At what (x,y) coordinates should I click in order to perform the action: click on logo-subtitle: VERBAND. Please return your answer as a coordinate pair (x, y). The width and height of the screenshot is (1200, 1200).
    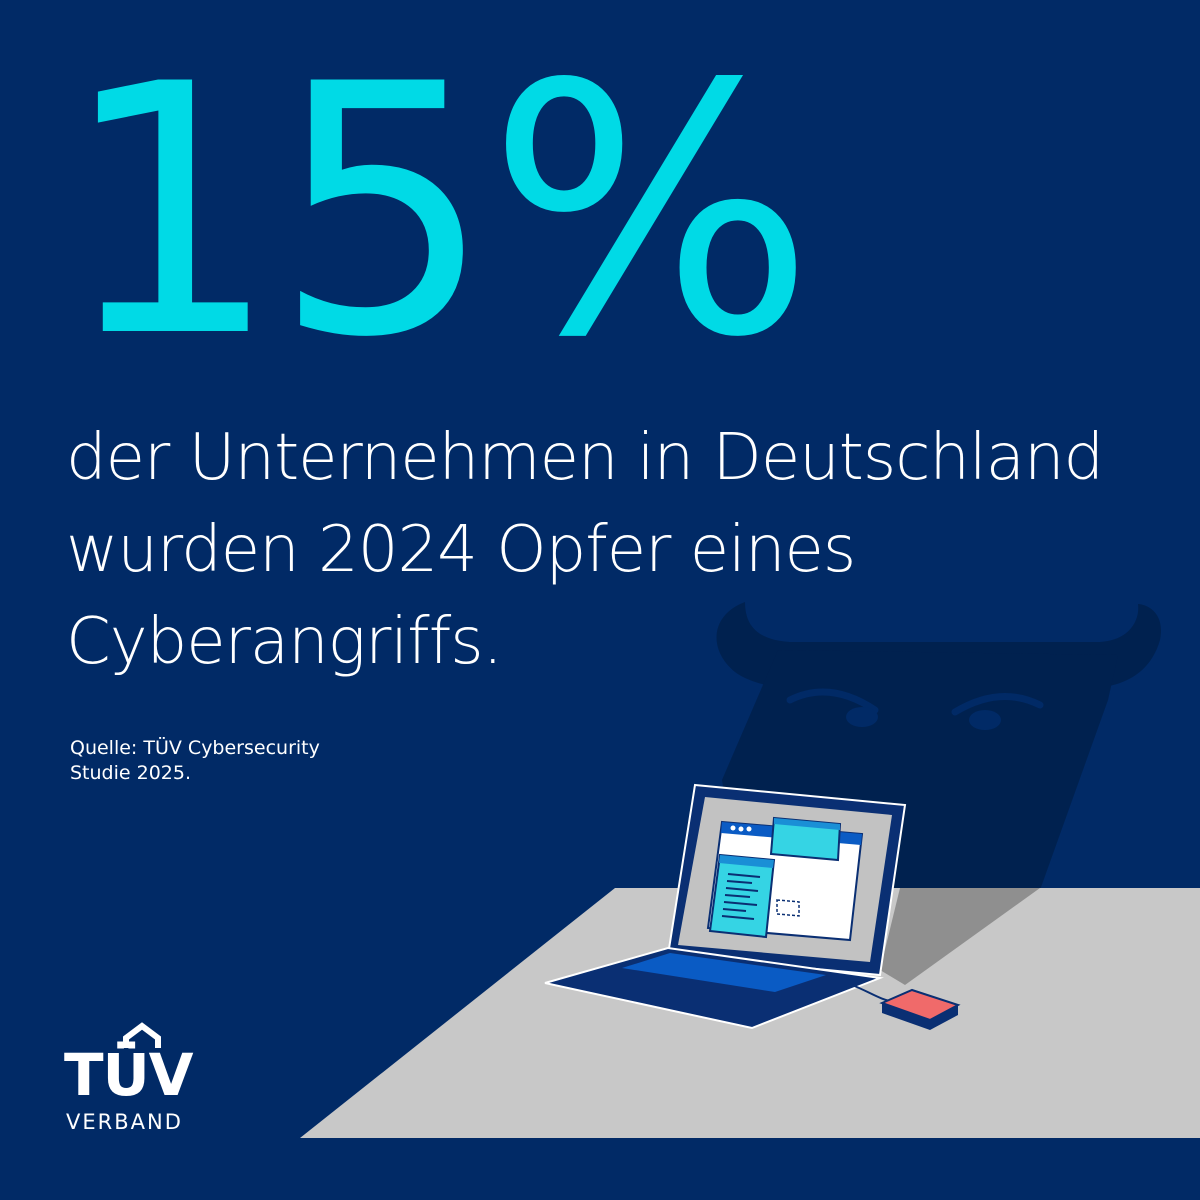
    Looking at the image, I should click on (124, 1122).